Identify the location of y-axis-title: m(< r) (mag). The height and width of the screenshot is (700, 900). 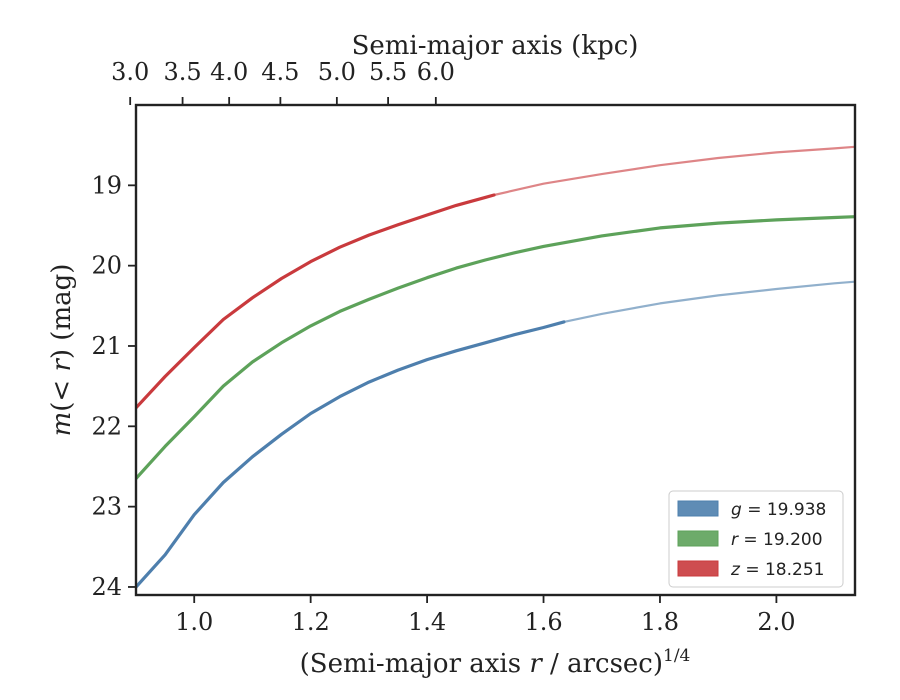
(62, 350).